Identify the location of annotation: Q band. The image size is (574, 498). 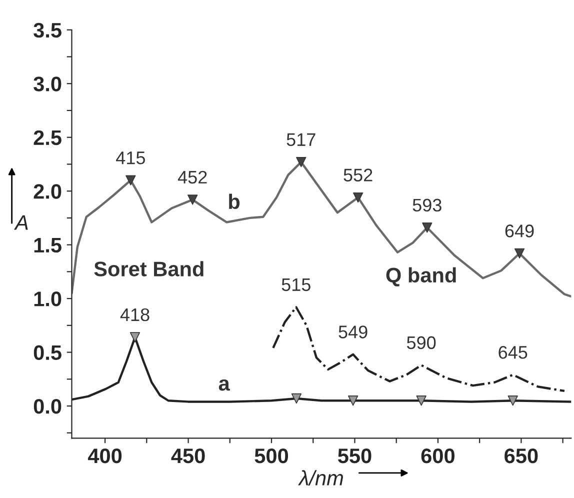
(421, 276).